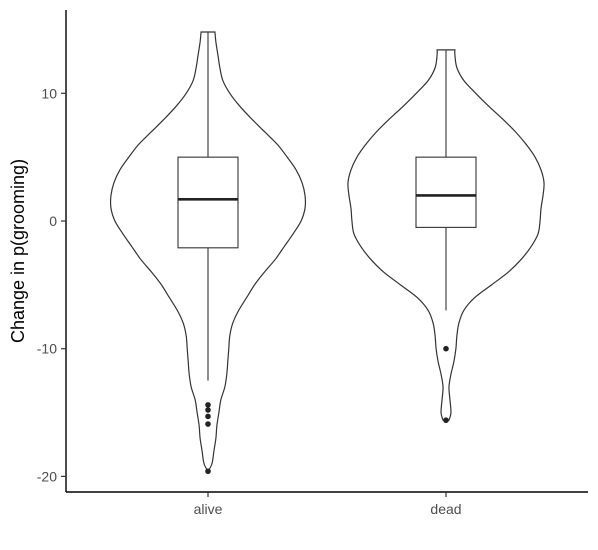 Image resolution: width=598 pixels, height=550 pixels. What do you see at coordinates (18, 251) in the screenshot?
I see `y-axis-title: Change in p(grooming)` at bounding box center [18, 251].